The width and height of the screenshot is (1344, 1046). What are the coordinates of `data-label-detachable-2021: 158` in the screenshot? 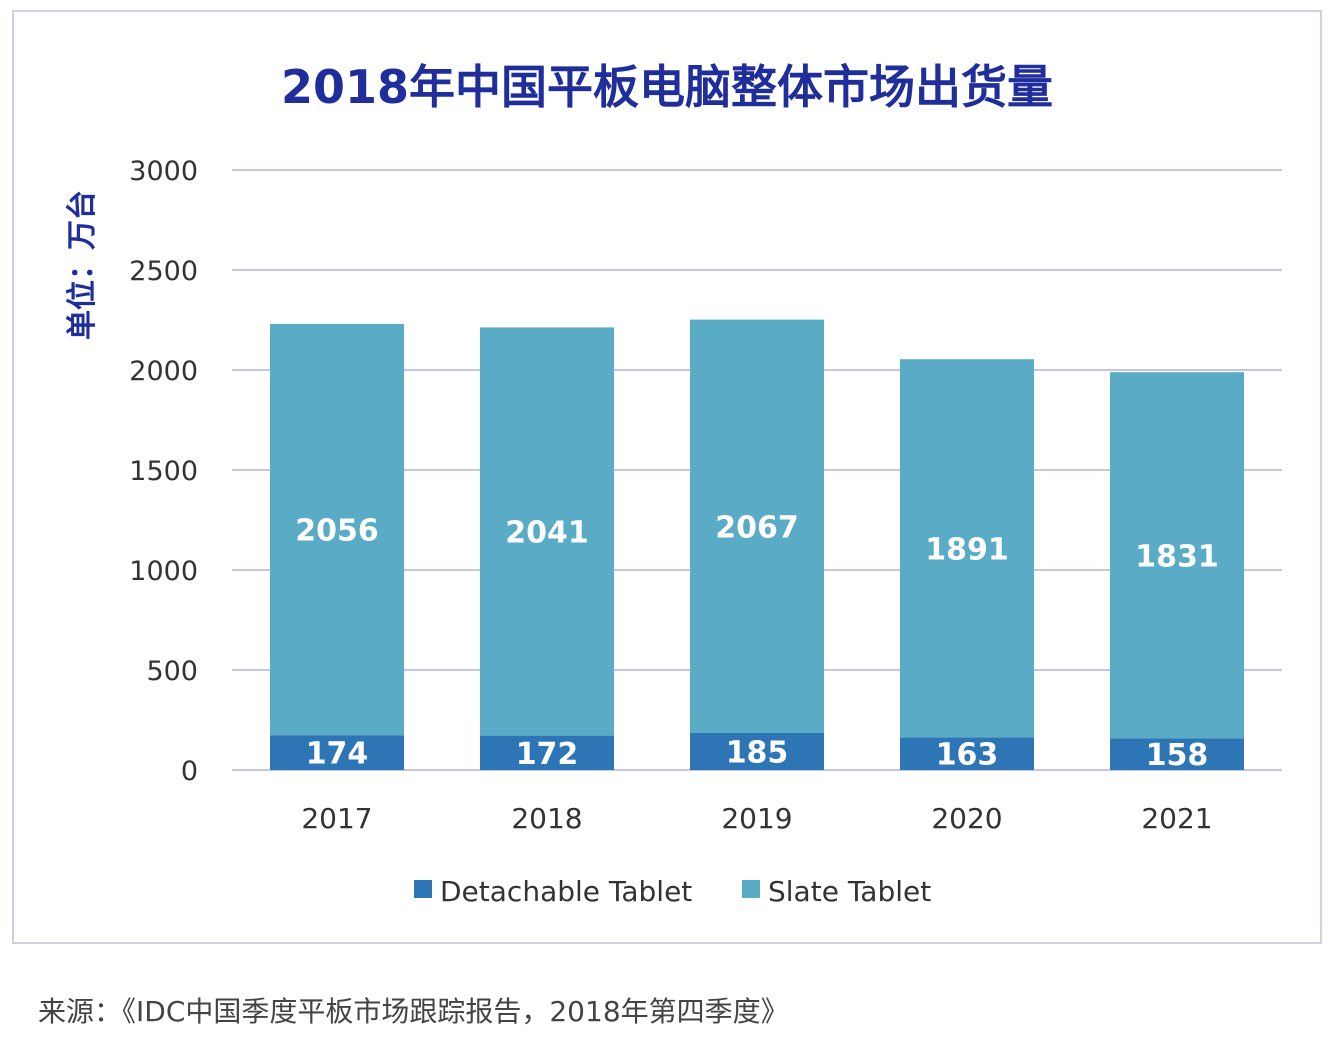 It's located at (1177, 755).